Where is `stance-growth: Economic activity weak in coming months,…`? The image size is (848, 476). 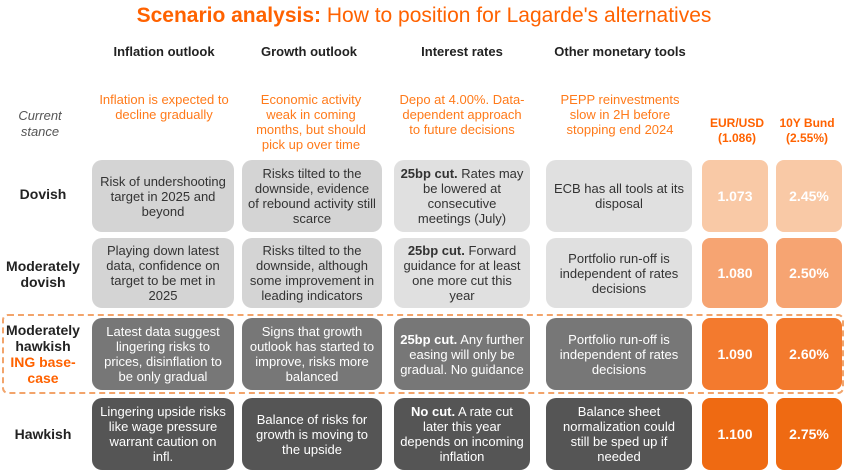 stance-growth: Economic activity weak in coming months,… is located at coordinates (311, 122).